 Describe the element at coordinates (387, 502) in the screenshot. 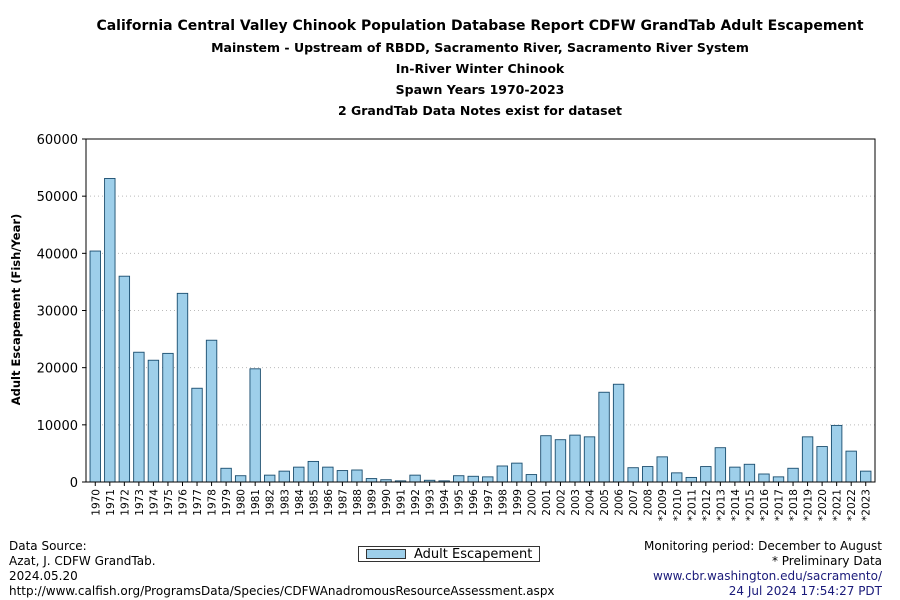

I see `x-tick-label: 1990` at that location.